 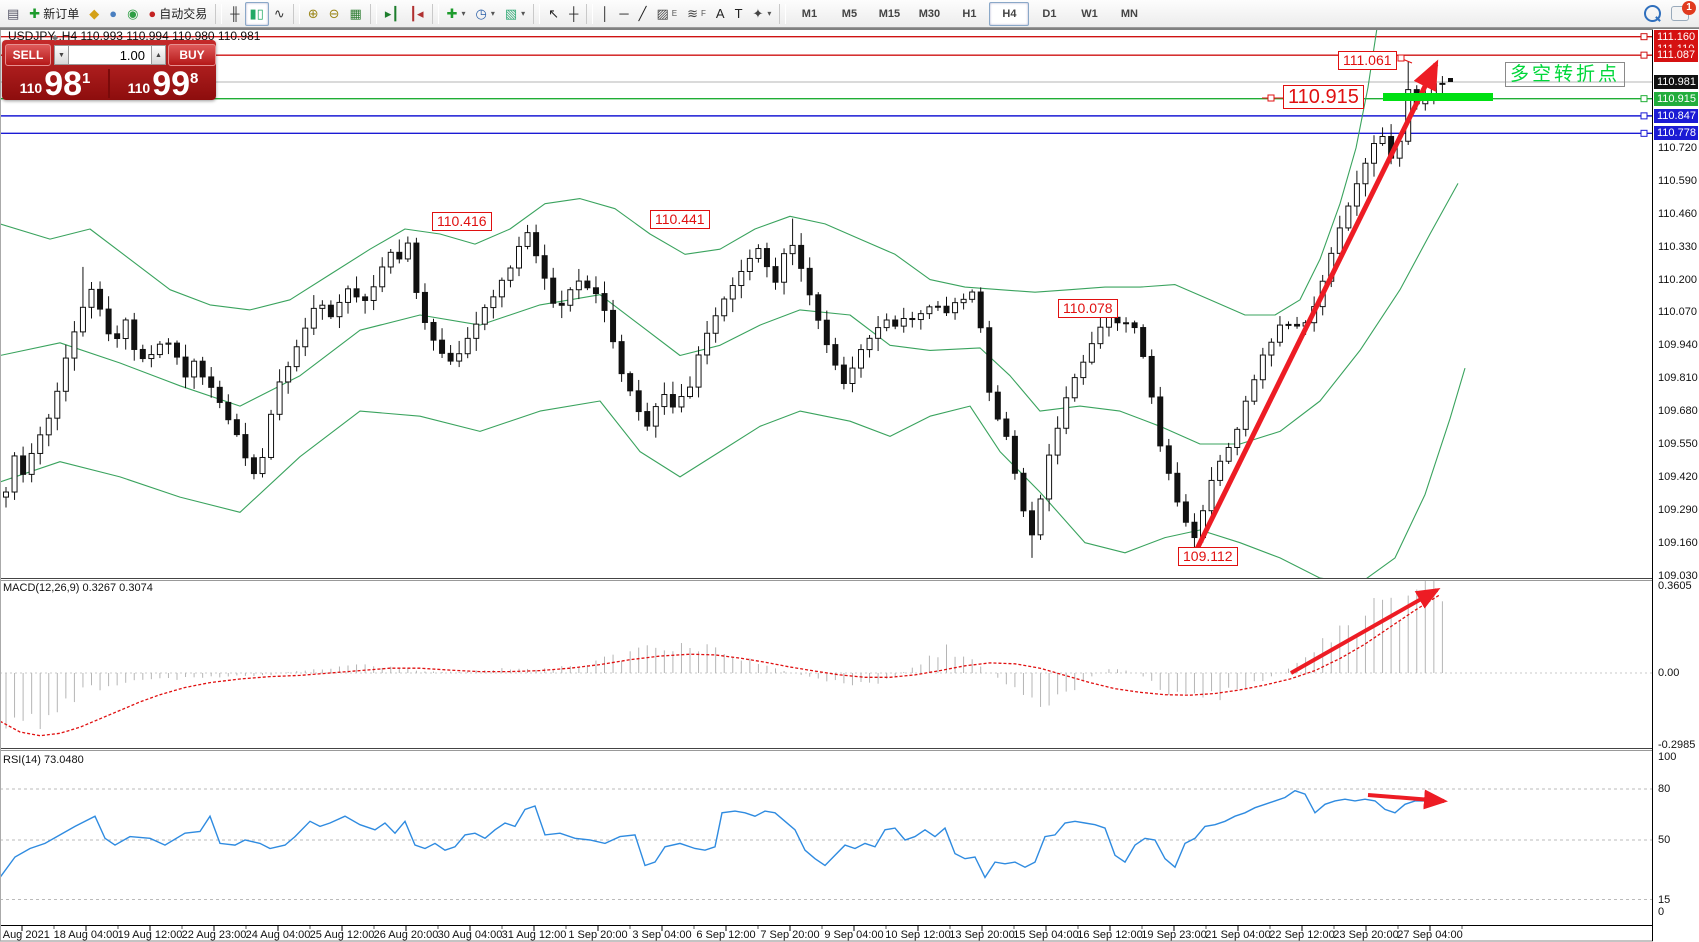 I want to click on bar-chart-button: ╫, so click(x=234, y=14).